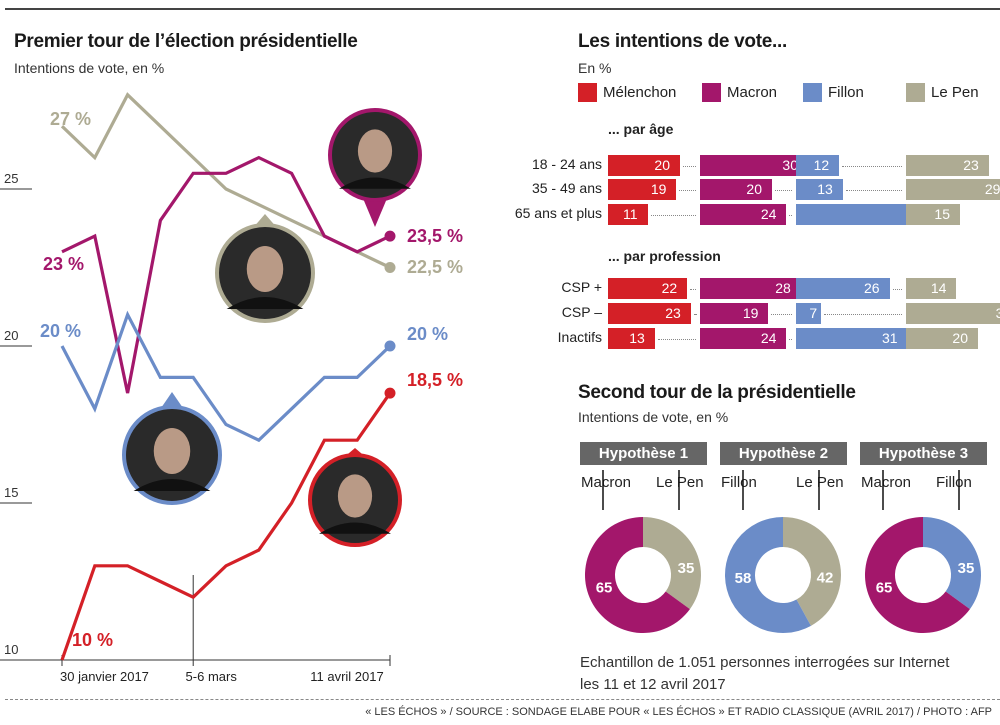 The height and width of the screenshot is (725, 1000). Describe the element at coordinates (631, 338) in the screenshot. I see `bar-melenchon: 13` at that location.